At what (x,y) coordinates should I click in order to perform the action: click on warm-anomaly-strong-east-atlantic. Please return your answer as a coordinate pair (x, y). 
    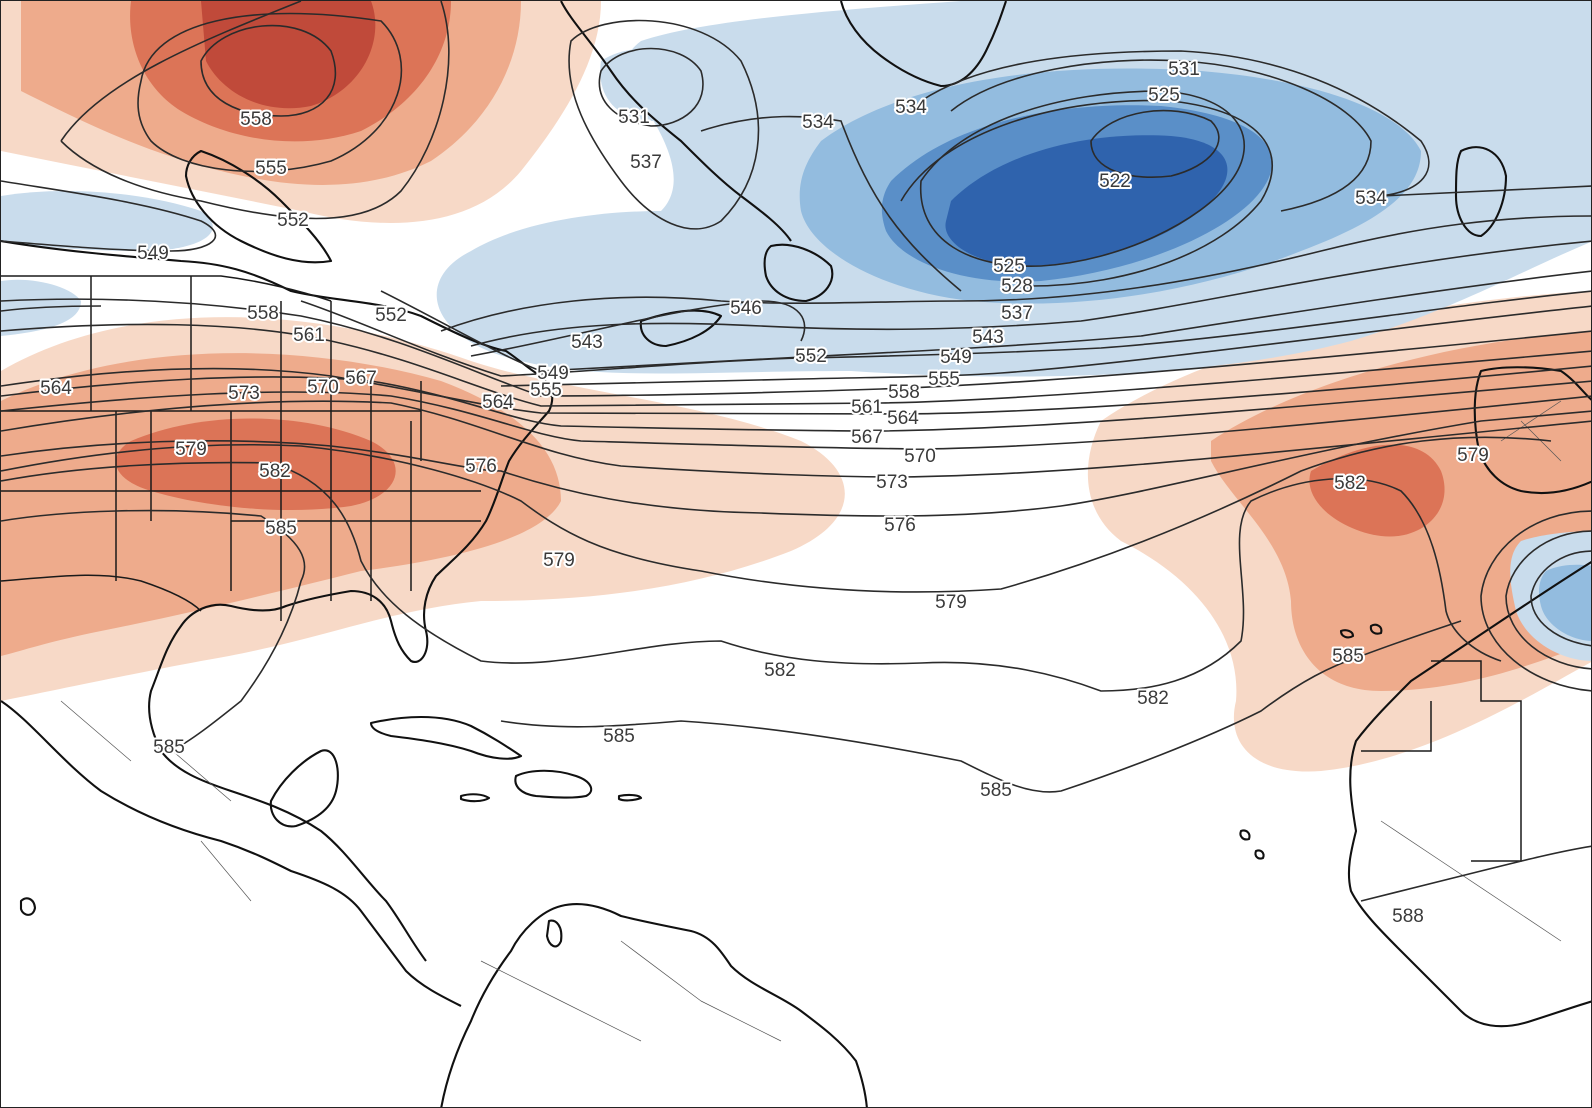
    Looking at the image, I should click on (1377, 490).